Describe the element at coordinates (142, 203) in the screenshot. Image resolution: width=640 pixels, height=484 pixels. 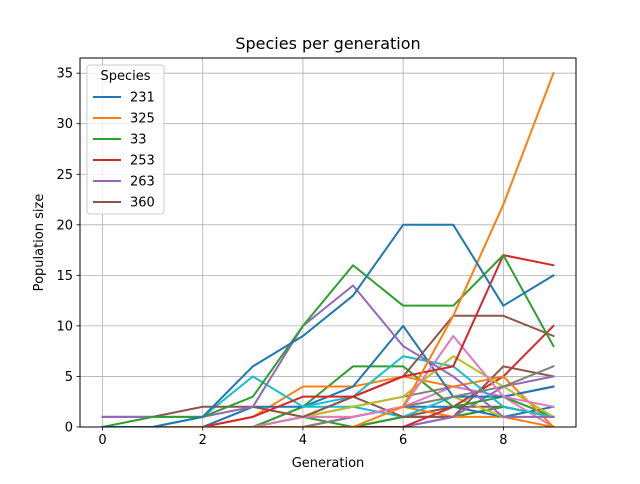
I see `legend-label-360: 360` at that location.